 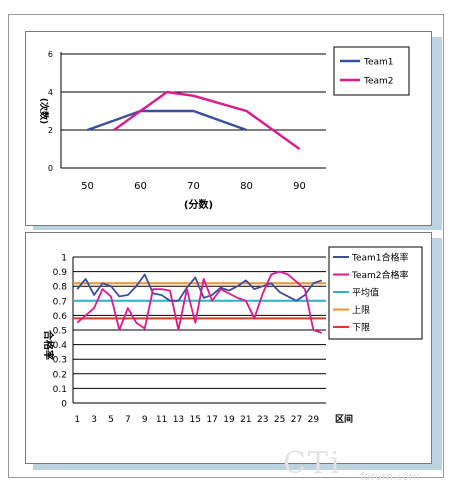 I want to click on chart2-x-tick-label: 7, so click(x=128, y=420).